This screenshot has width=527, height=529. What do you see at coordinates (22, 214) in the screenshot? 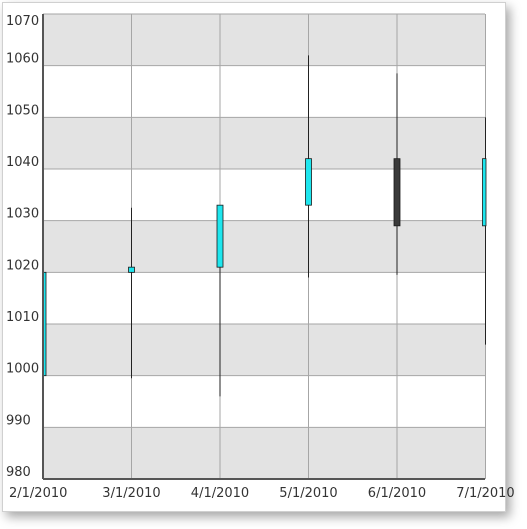
I see `y-tick-label: 1030` at bounding box center [22, 214].